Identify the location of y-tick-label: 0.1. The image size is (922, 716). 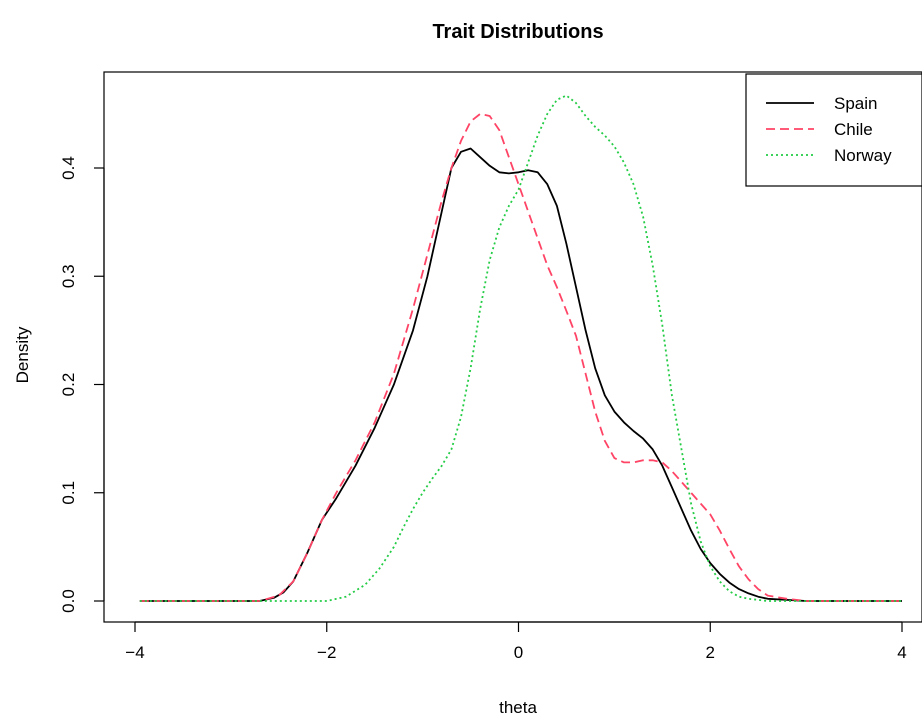
(68, 493).